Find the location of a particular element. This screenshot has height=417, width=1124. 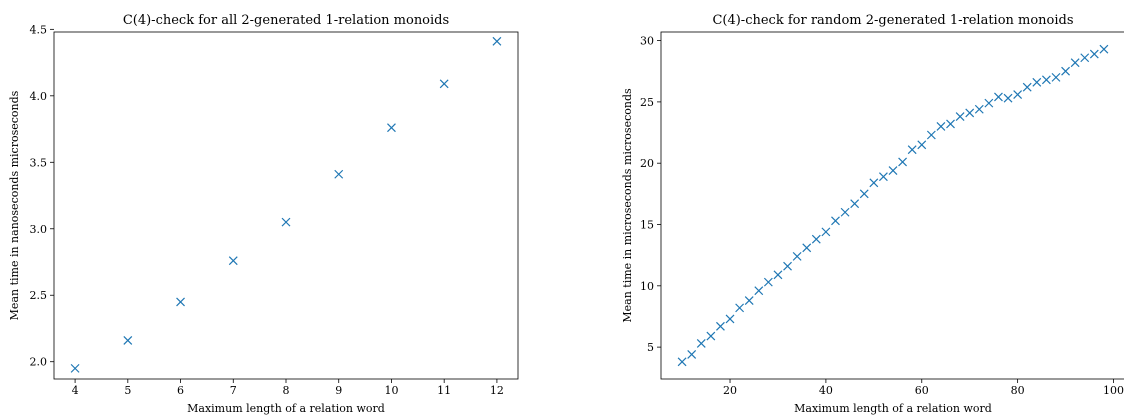

x-tick-label: 5 is located at coordinates (127, 390).